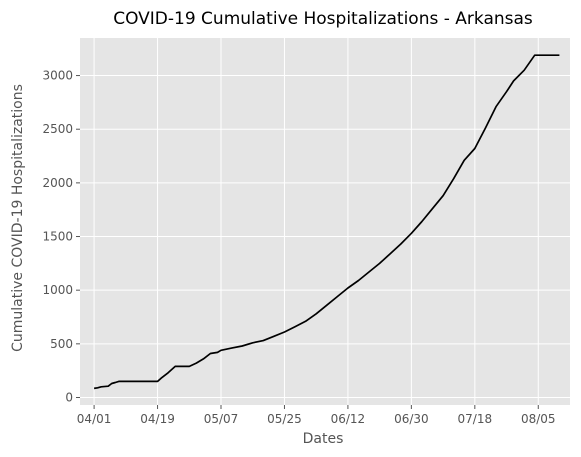  I want to click on x-tick-label: 06/12, so click(348, 419).